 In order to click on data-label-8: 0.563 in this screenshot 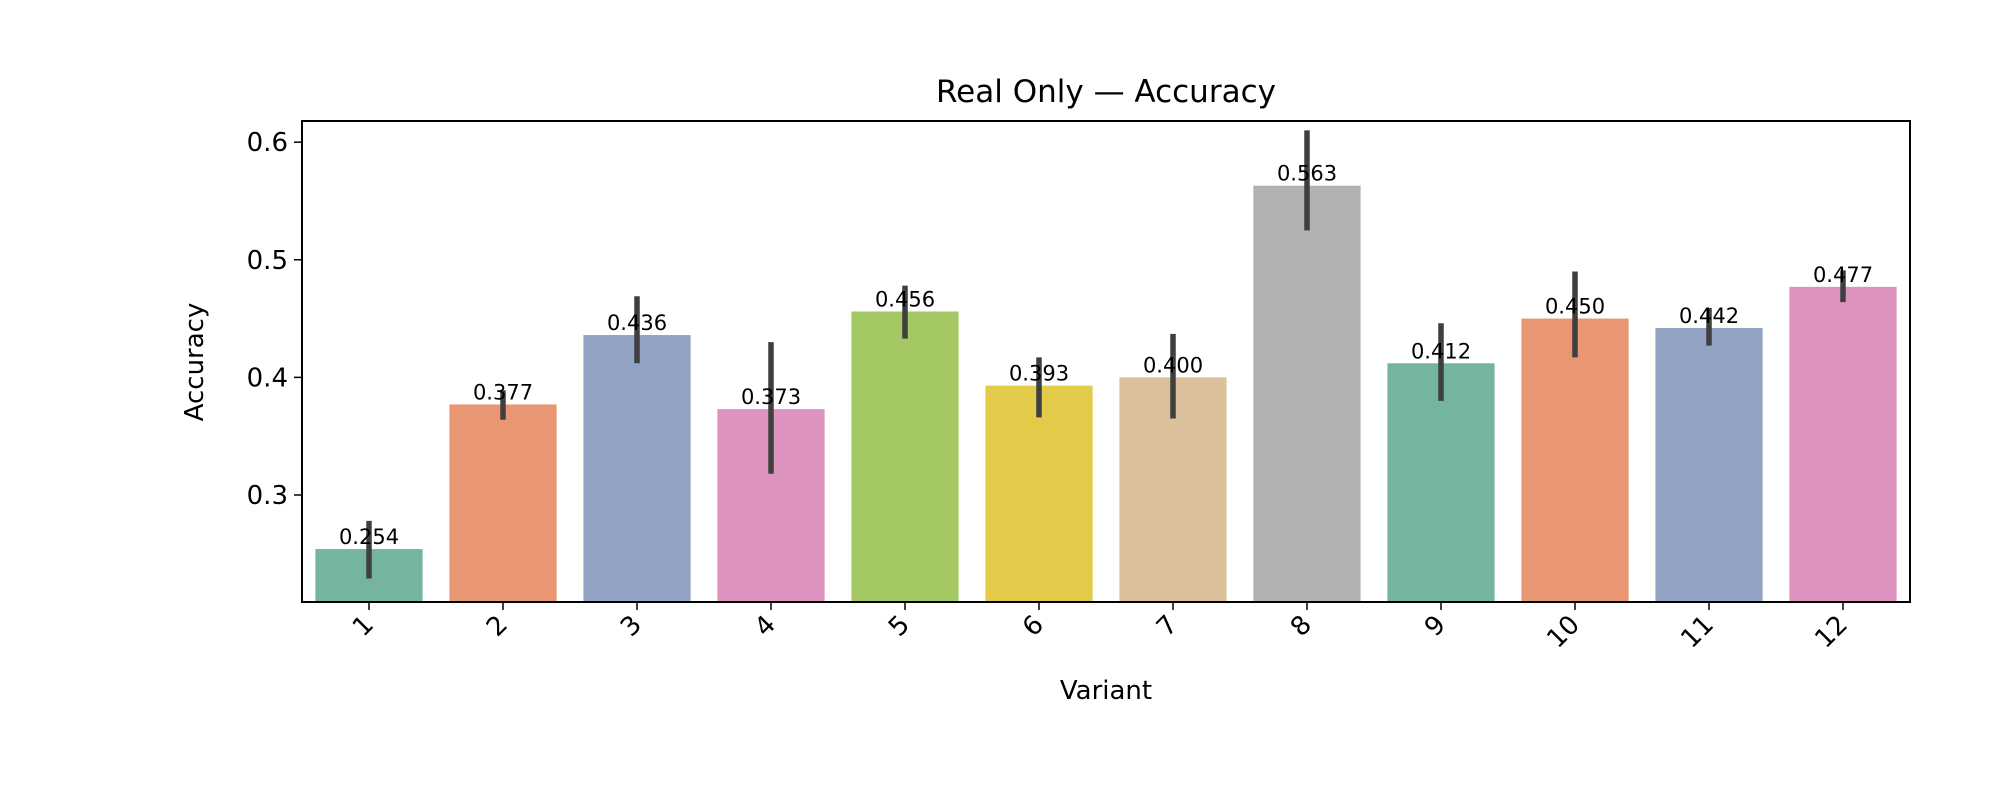, I will do `click(1307, 174)`.